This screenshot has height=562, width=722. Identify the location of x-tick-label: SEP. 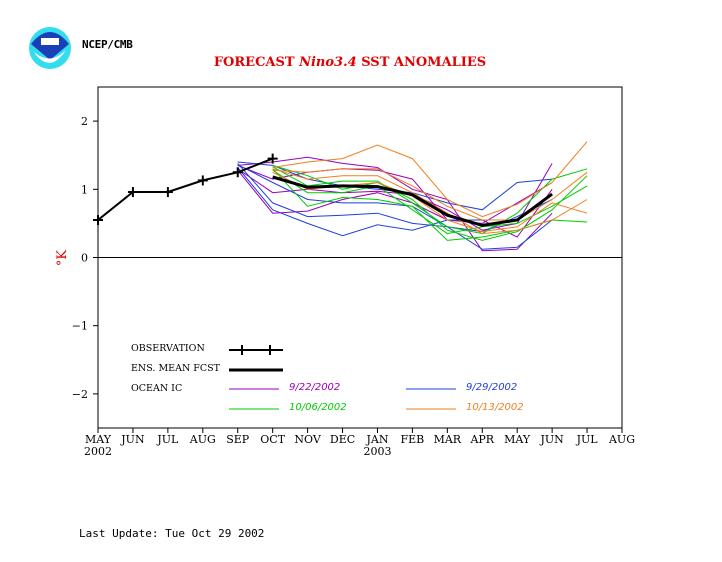
(238, 439).